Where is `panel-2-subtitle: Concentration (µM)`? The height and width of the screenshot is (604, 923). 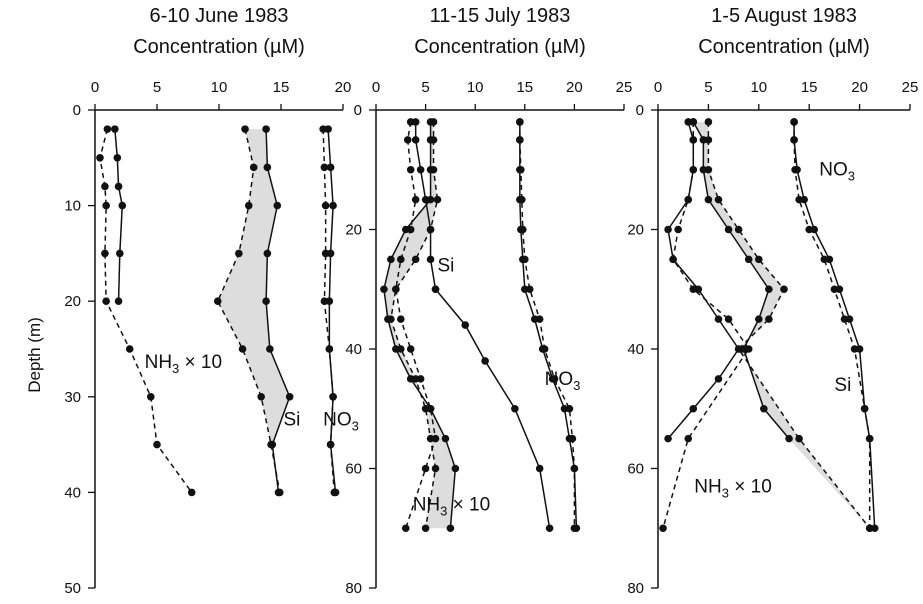
panel-2-subtitle: Concentration (µM) is located at coordinates (500, 47).